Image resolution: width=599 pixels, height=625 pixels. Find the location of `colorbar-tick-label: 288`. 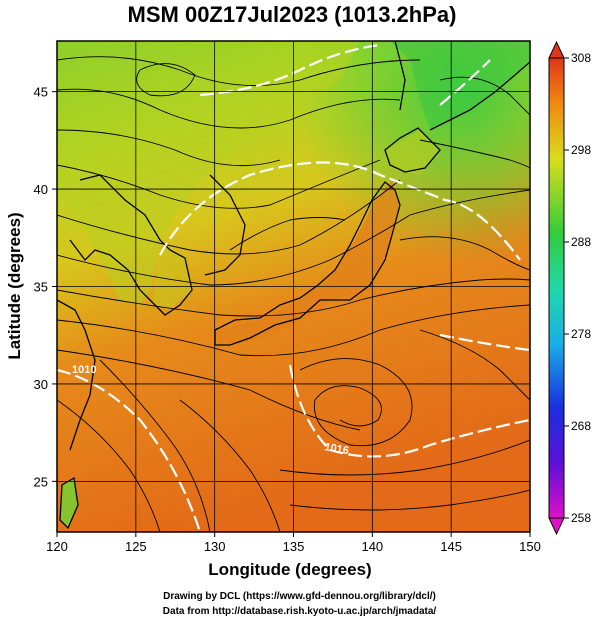

colorbar-tick-label: 288 is located at coordinates (581, 242).